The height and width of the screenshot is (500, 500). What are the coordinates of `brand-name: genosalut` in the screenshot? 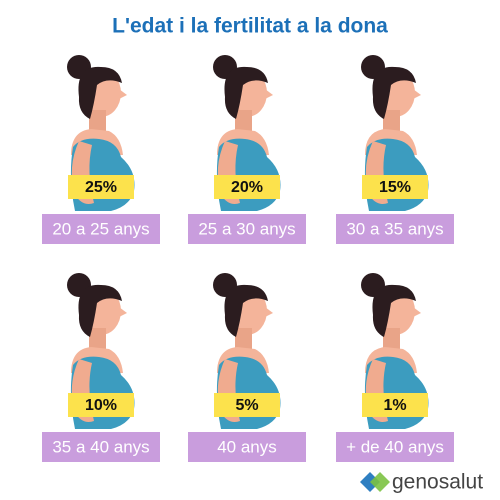 It's located at (437, 482).